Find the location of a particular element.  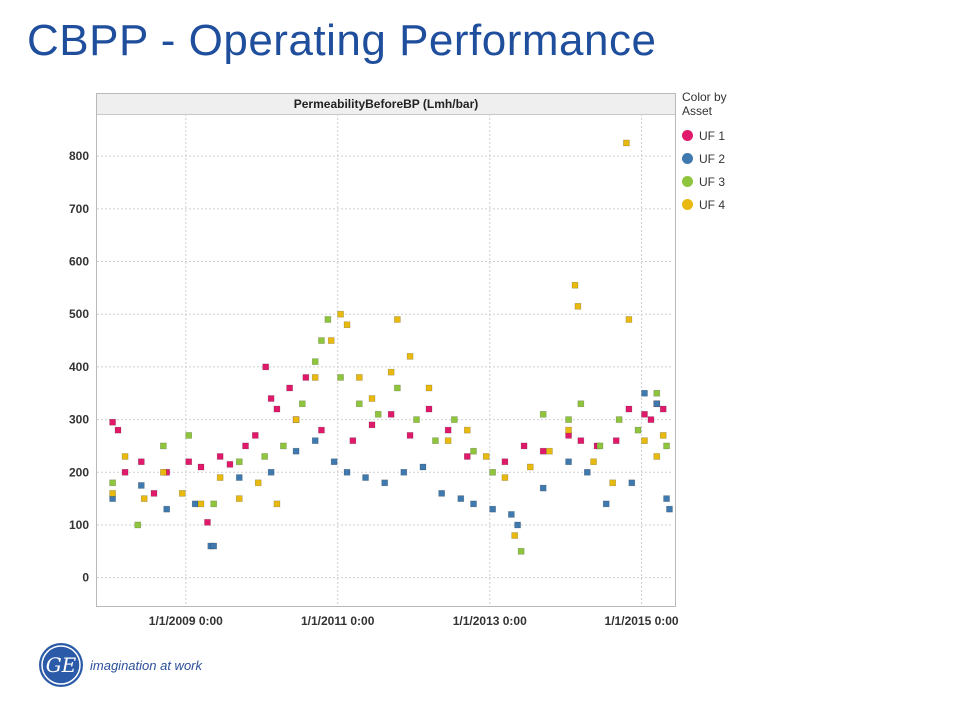

footer-tagline: imagination at work is located at coordinates (146, 665).